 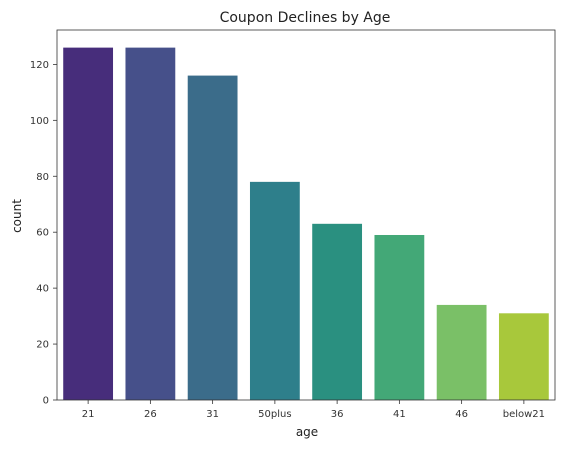 What do you see at coordinates (524, 414) in the screenshot?
I see `x-tick-label: below21` at bounding box center [524, 414].